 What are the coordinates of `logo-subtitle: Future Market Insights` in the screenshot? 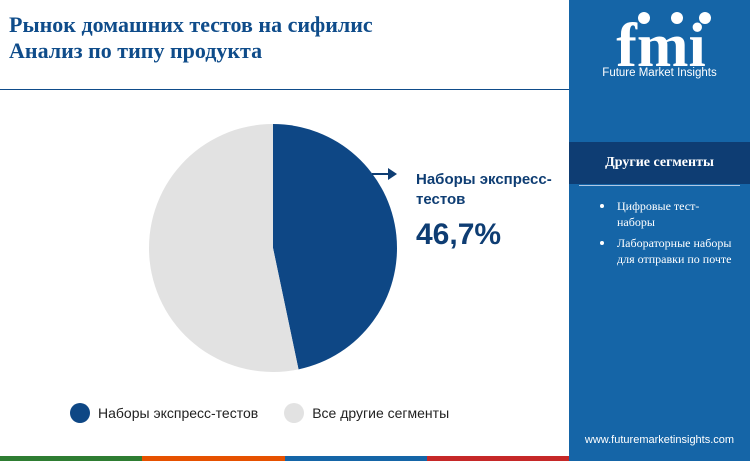 It's located at (659, 73).